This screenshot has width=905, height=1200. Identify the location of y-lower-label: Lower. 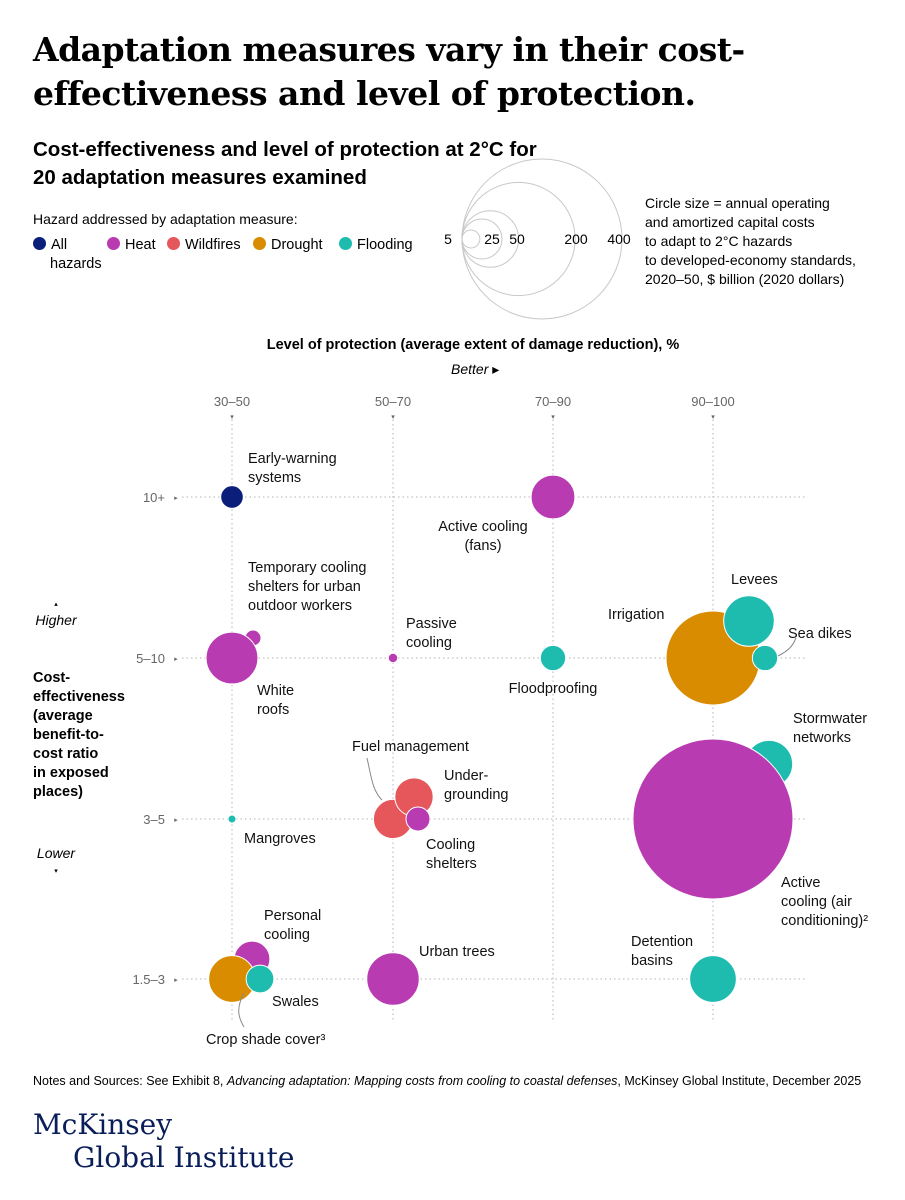
(56, 853).